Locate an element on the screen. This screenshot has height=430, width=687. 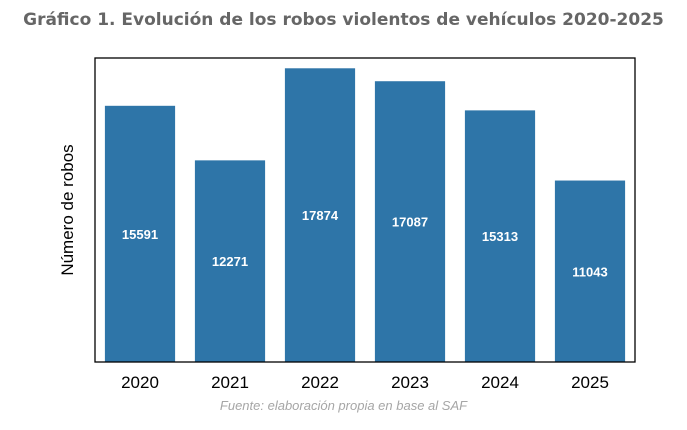
data-label-2025: 11043 is located at coordinates (589, 271).